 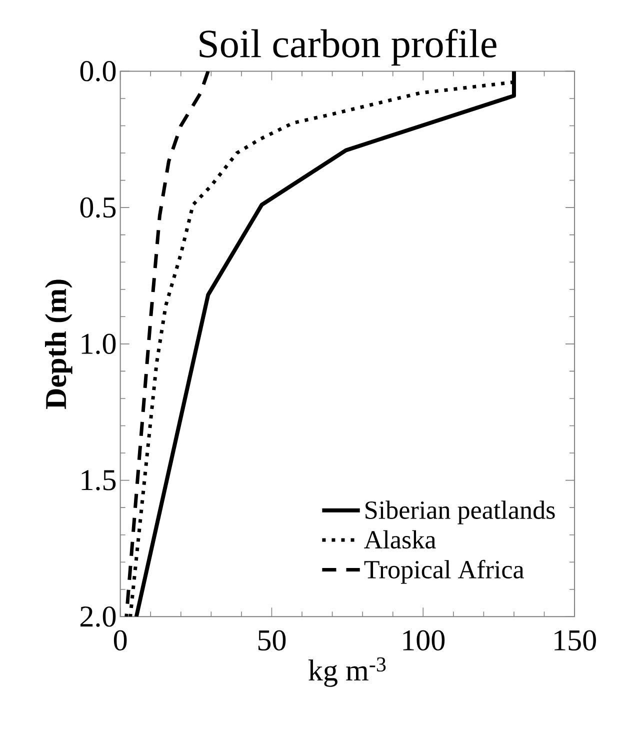 What do you see at coordinates (98, 71) in the screenshot?
I see `y-tick-label: 0.0` at bounding box center [98, 71].